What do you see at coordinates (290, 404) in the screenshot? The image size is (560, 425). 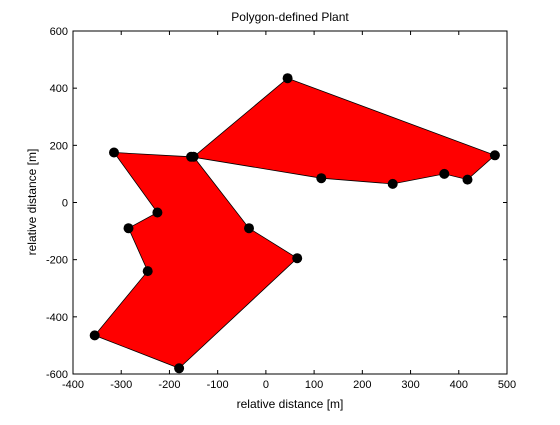 I see `x-axis-label: relative distance [m]` at bounding box center [290, 404].